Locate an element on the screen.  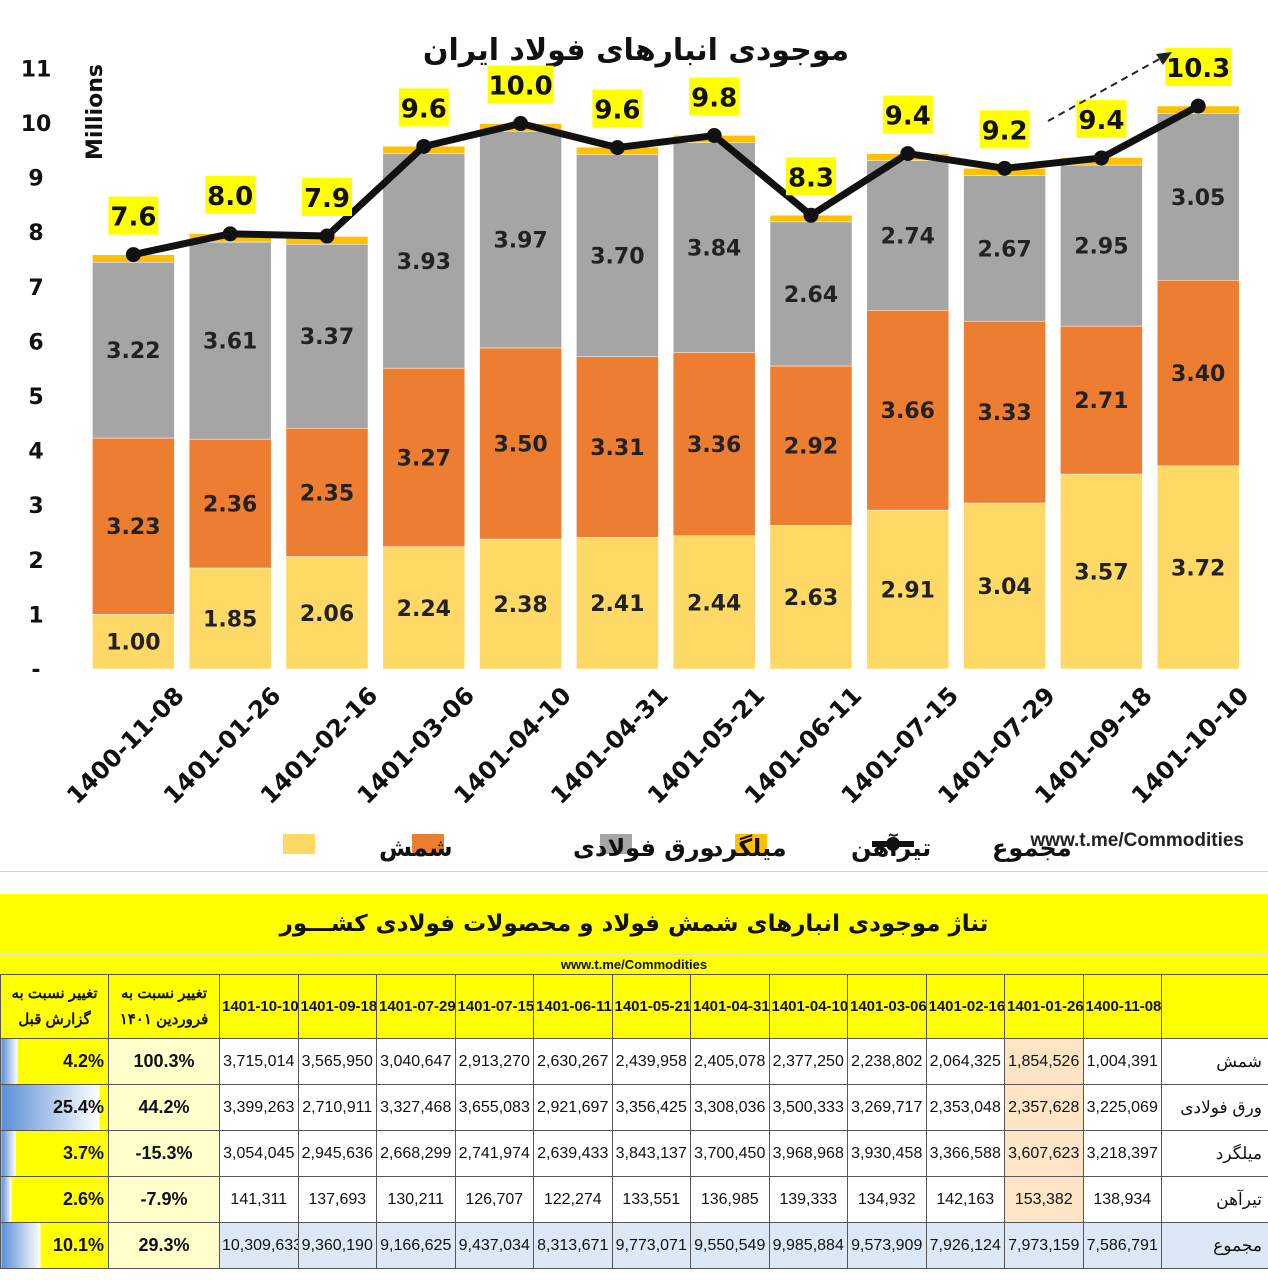
segment-value-label: 3.66 is located at coordinates (908, 411).